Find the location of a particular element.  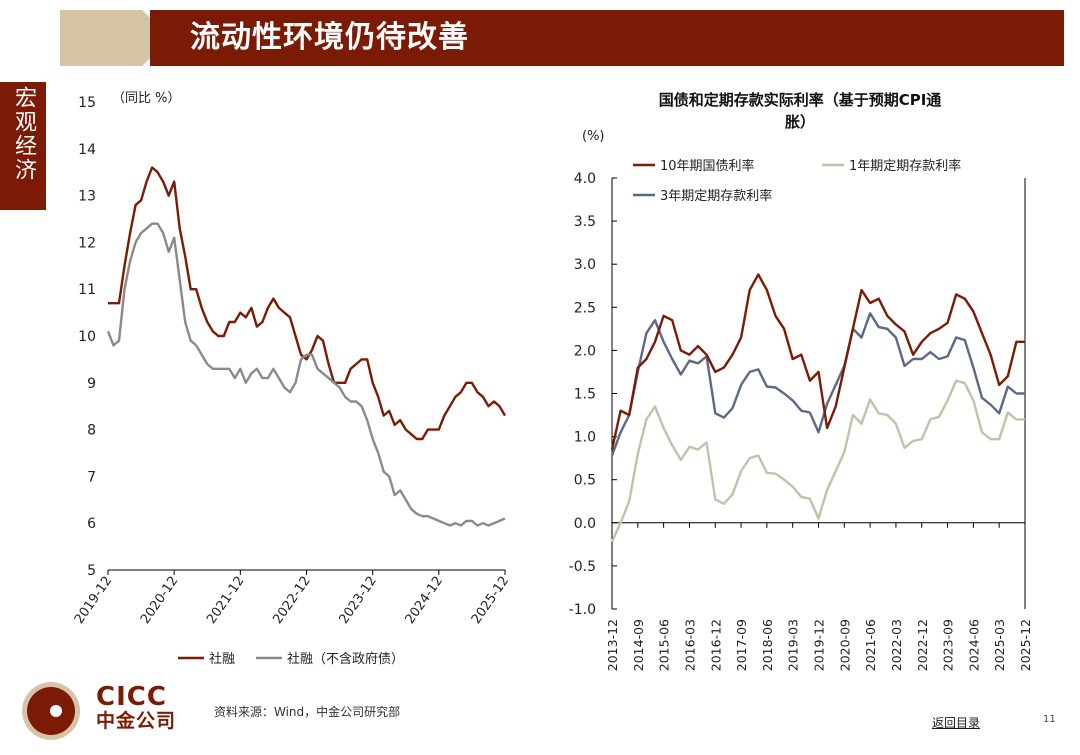

right-x-tick-label: 2017-09 is located at coordinates (741, 645).